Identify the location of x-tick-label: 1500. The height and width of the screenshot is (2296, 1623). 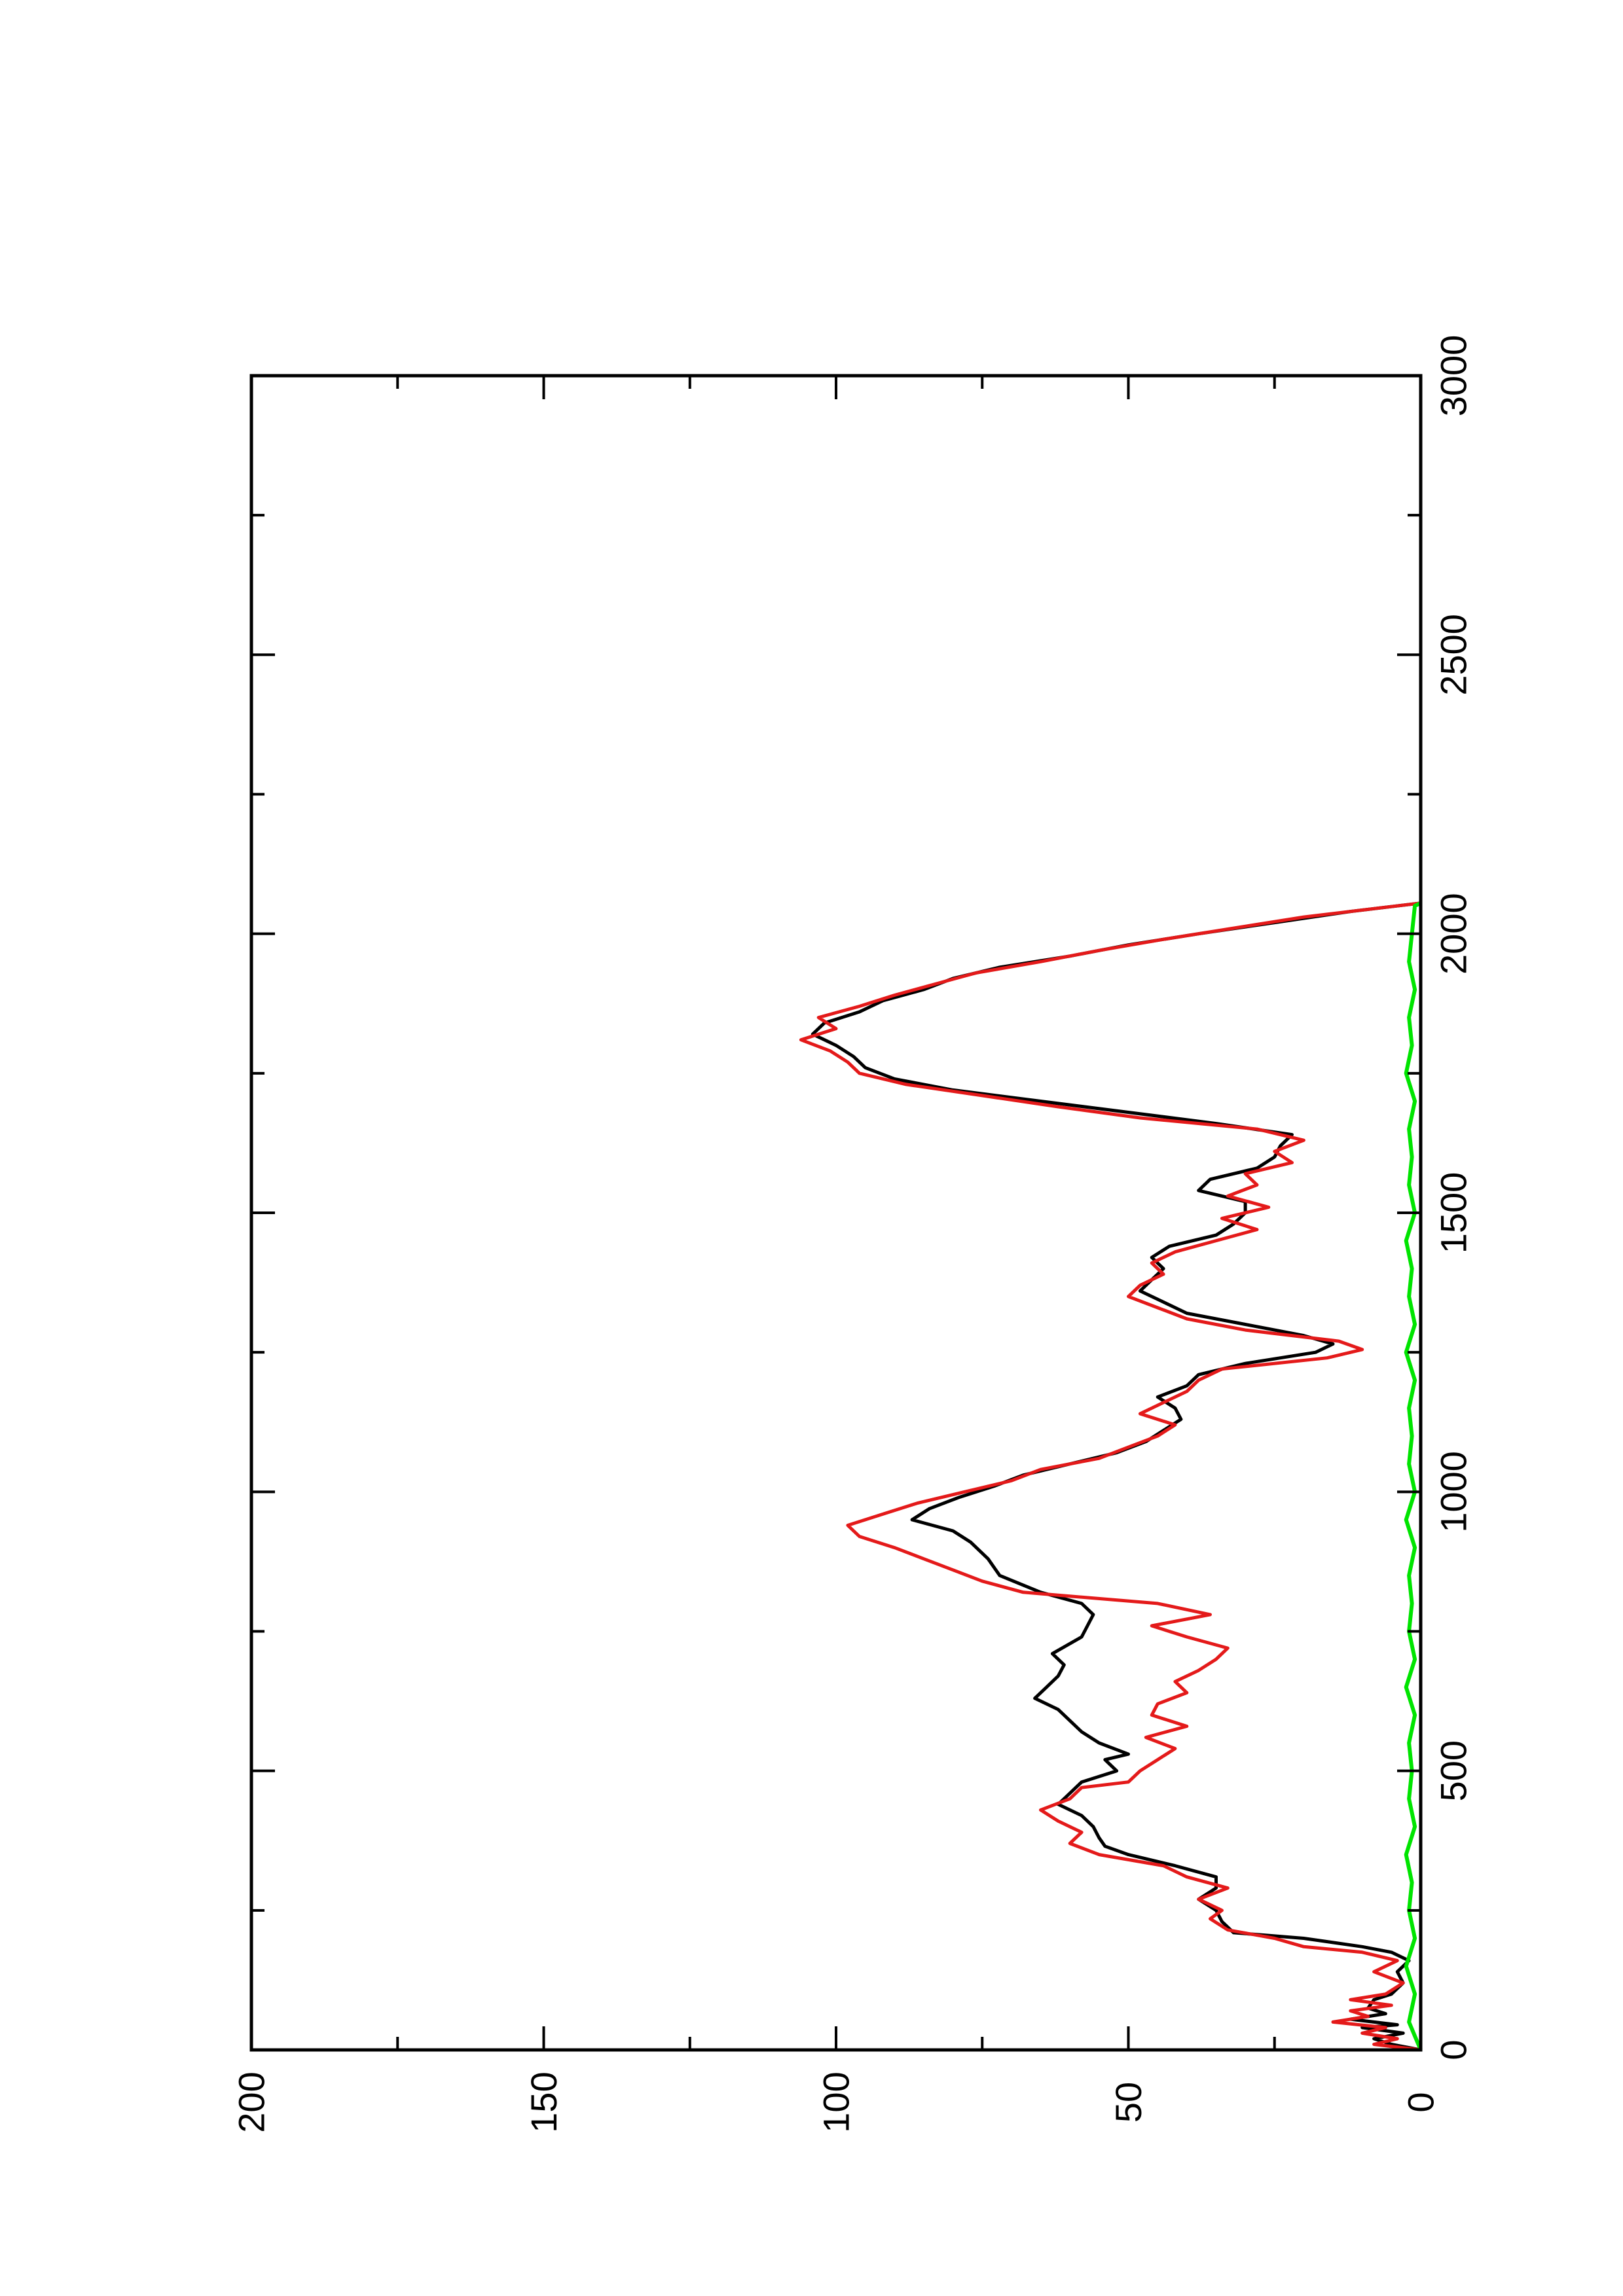
(1453, 1213).